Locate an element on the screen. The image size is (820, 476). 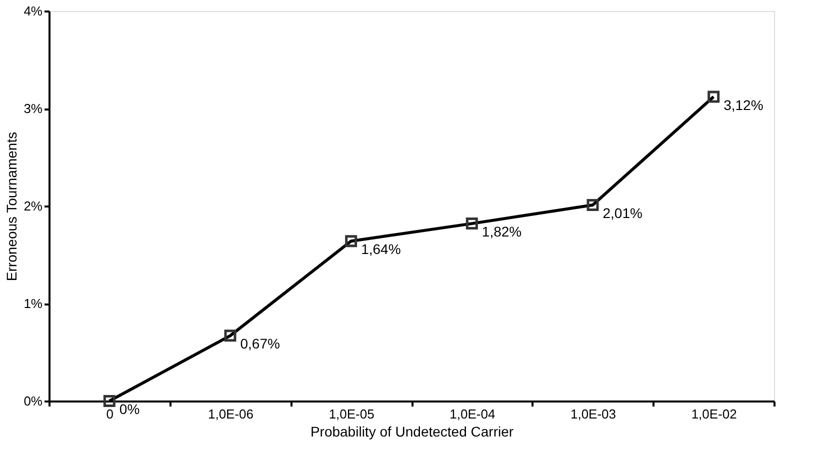
data-label: 2,01% is located at coordinates (622, 213).